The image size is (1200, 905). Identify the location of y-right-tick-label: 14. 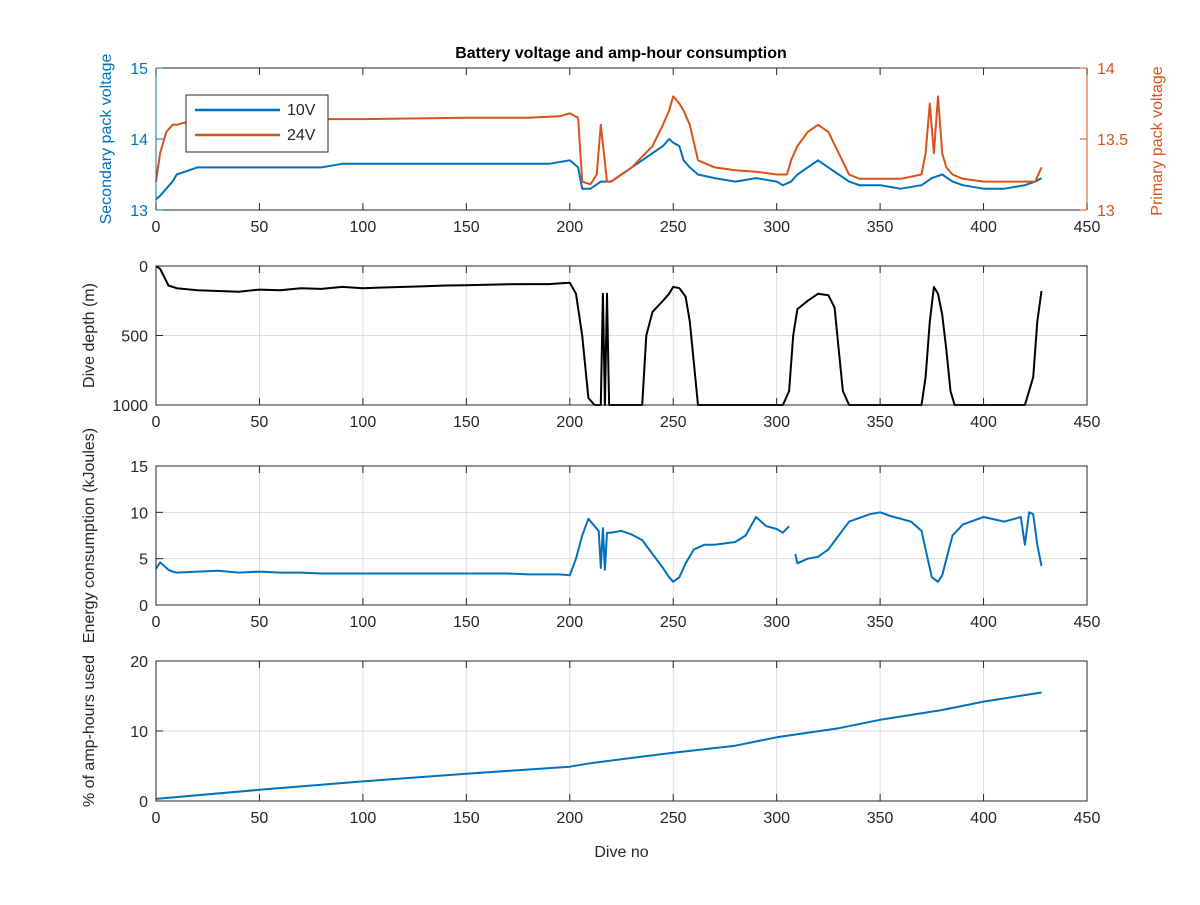
(1106, 69).